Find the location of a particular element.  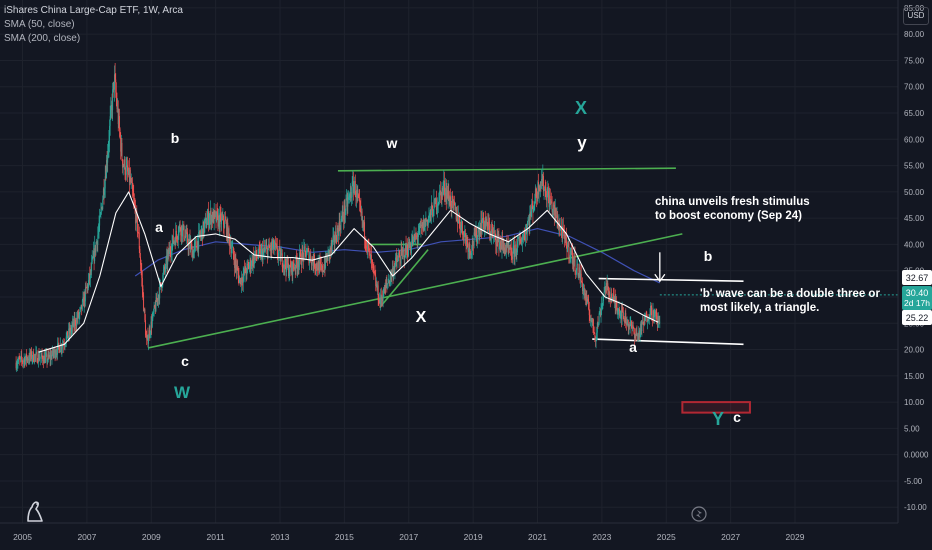

sma-200-tag-bg is located at coordinates (917, 317).